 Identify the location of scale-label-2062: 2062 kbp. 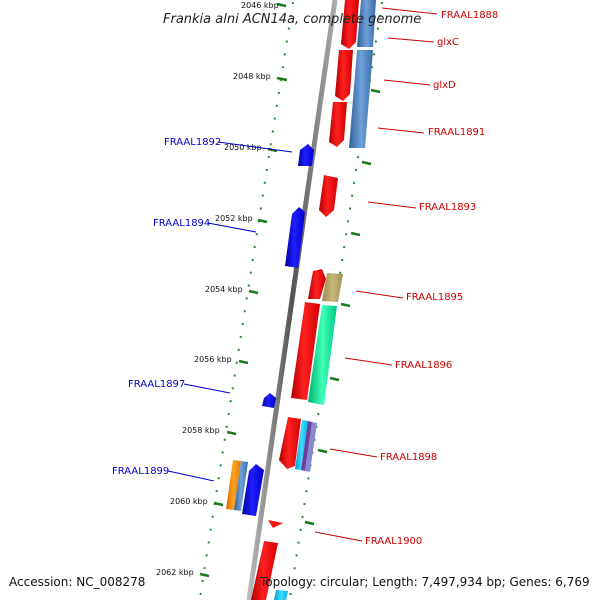
(175, 572).